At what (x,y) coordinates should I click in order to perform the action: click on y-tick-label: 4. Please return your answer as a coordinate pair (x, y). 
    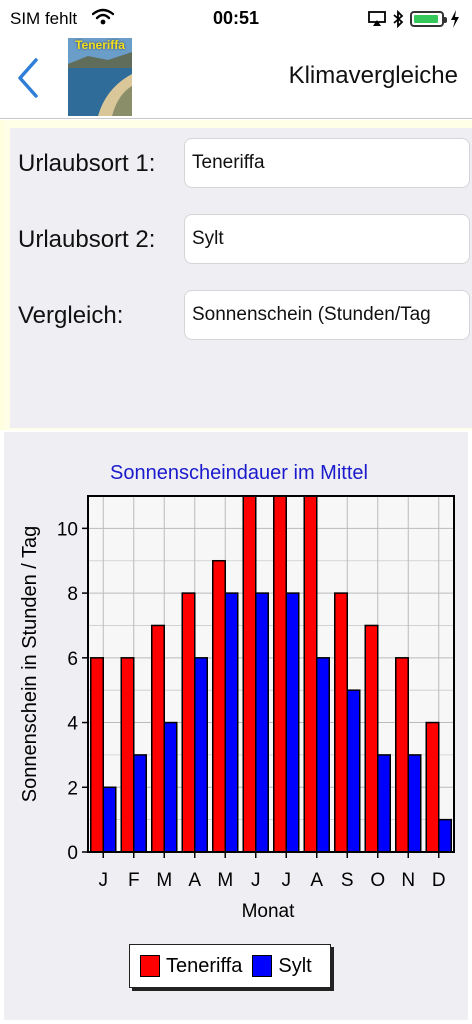
    Looking at the image, I should click on (72, 724).